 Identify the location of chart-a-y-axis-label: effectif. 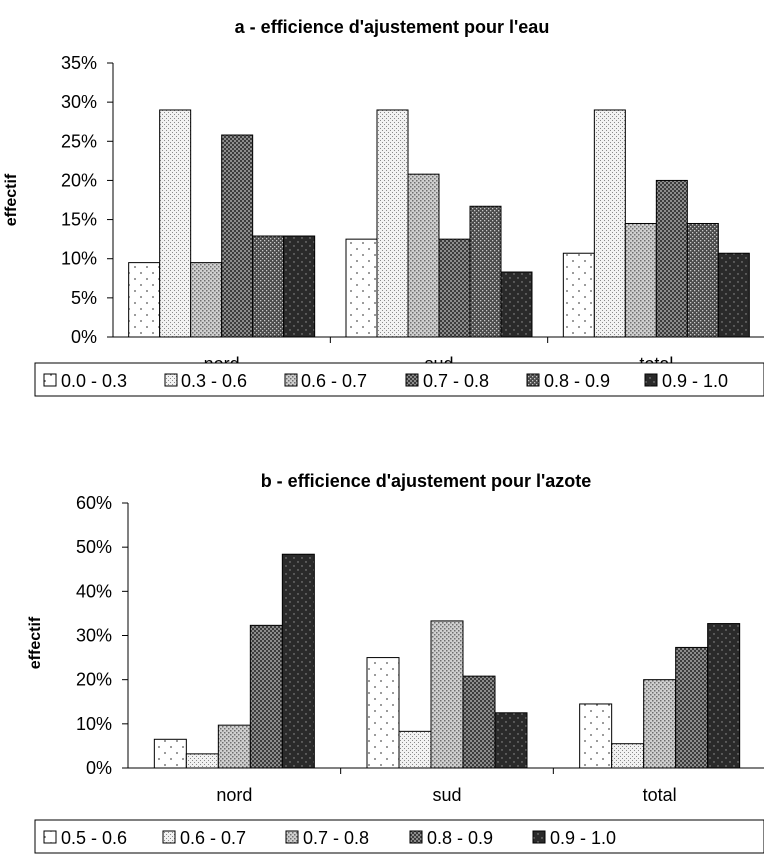
(11, 199).